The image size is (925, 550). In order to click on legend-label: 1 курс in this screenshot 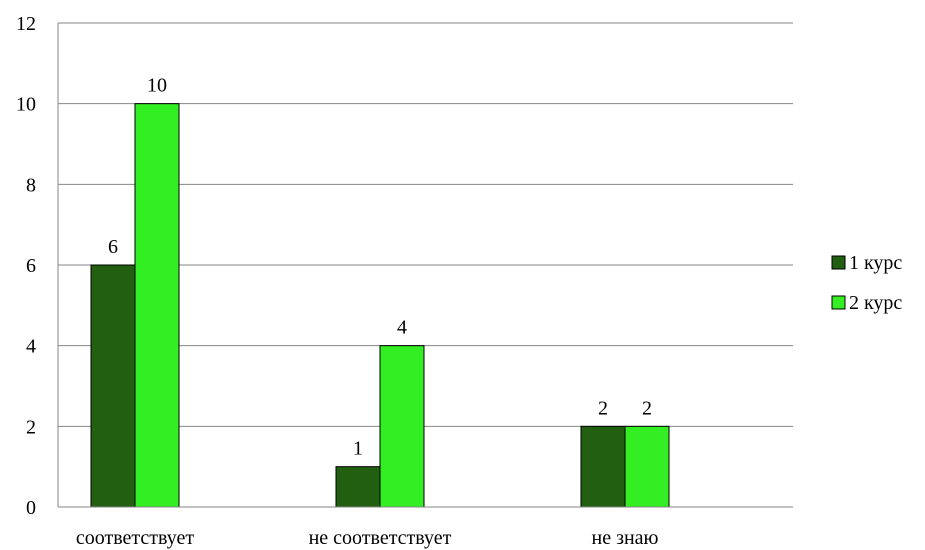, I will do `click(875, 263)`.